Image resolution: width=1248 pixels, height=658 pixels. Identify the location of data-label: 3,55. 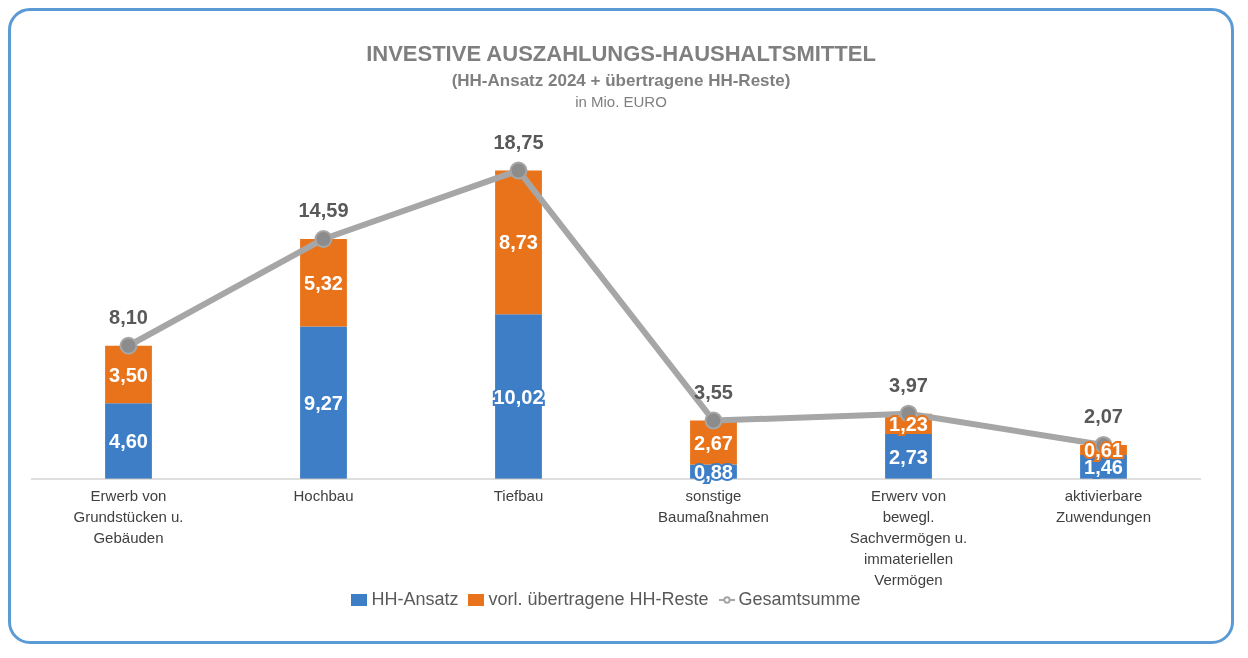
(713, 391).